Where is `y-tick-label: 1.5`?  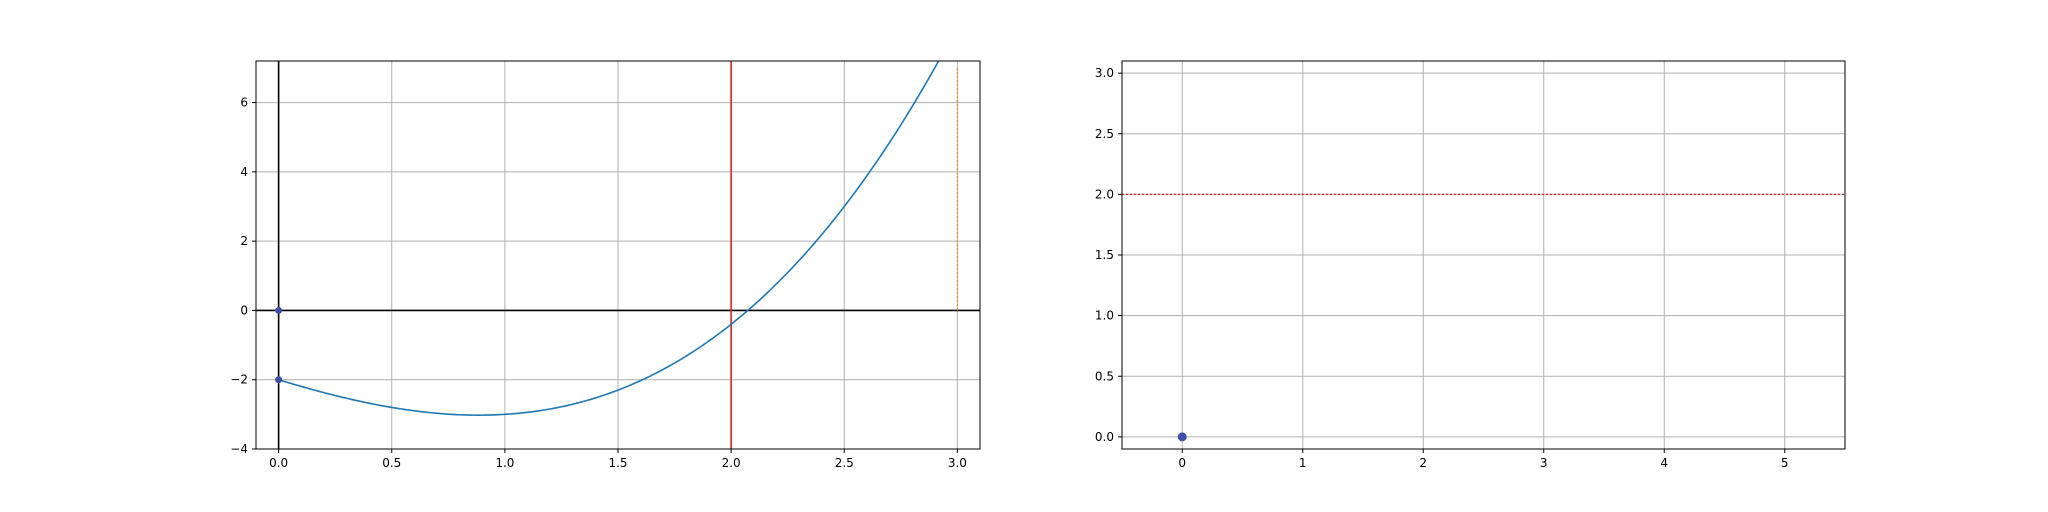
y-tick-label: 1.5 is located at coordinates (1104, 255).